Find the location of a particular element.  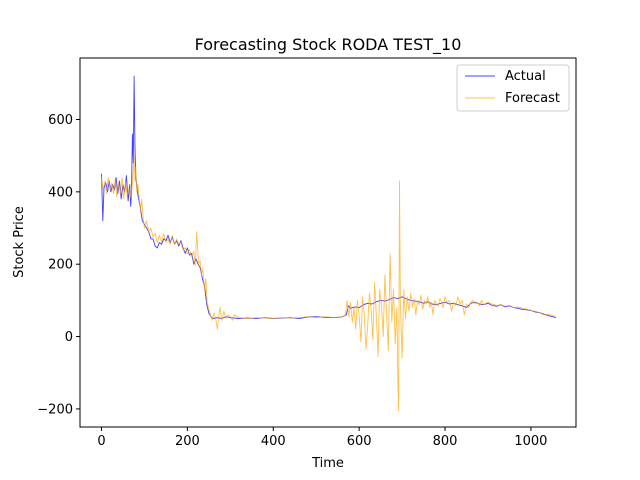

x-tick-label: 1000 is located at coordinates (530, 441).